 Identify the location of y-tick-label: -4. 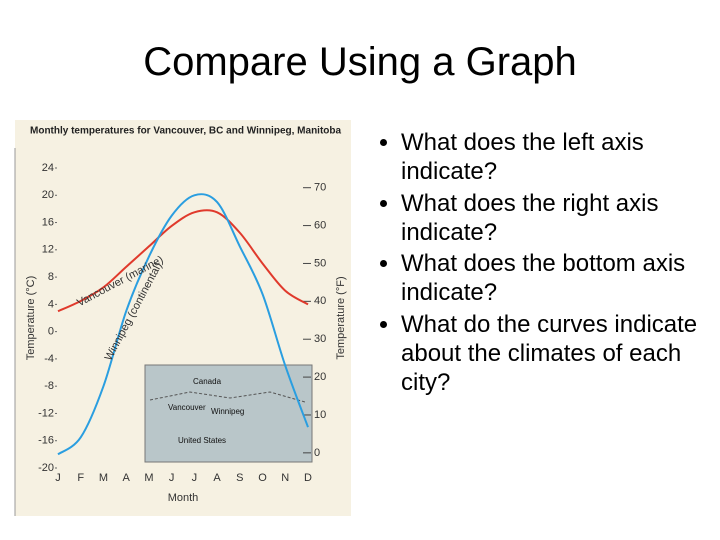
(49, 359).